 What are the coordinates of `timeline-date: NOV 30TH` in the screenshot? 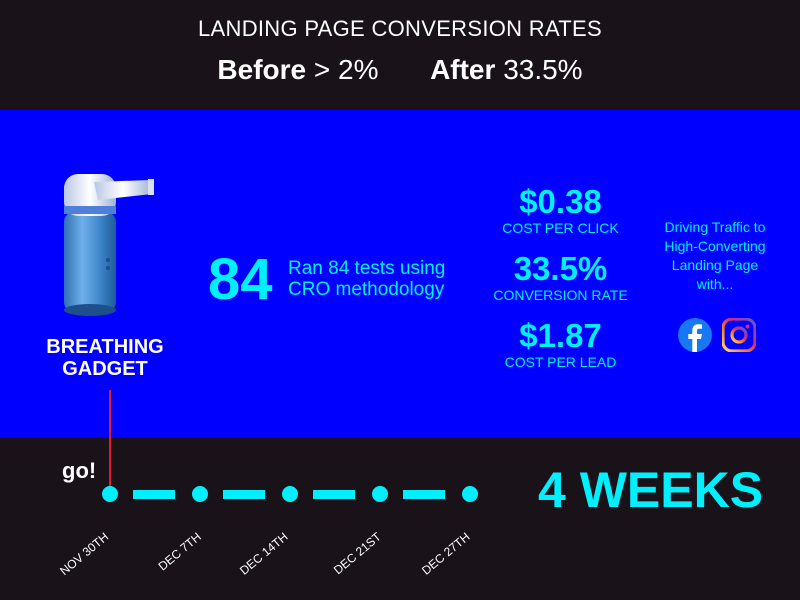 It's located at (84, 554).